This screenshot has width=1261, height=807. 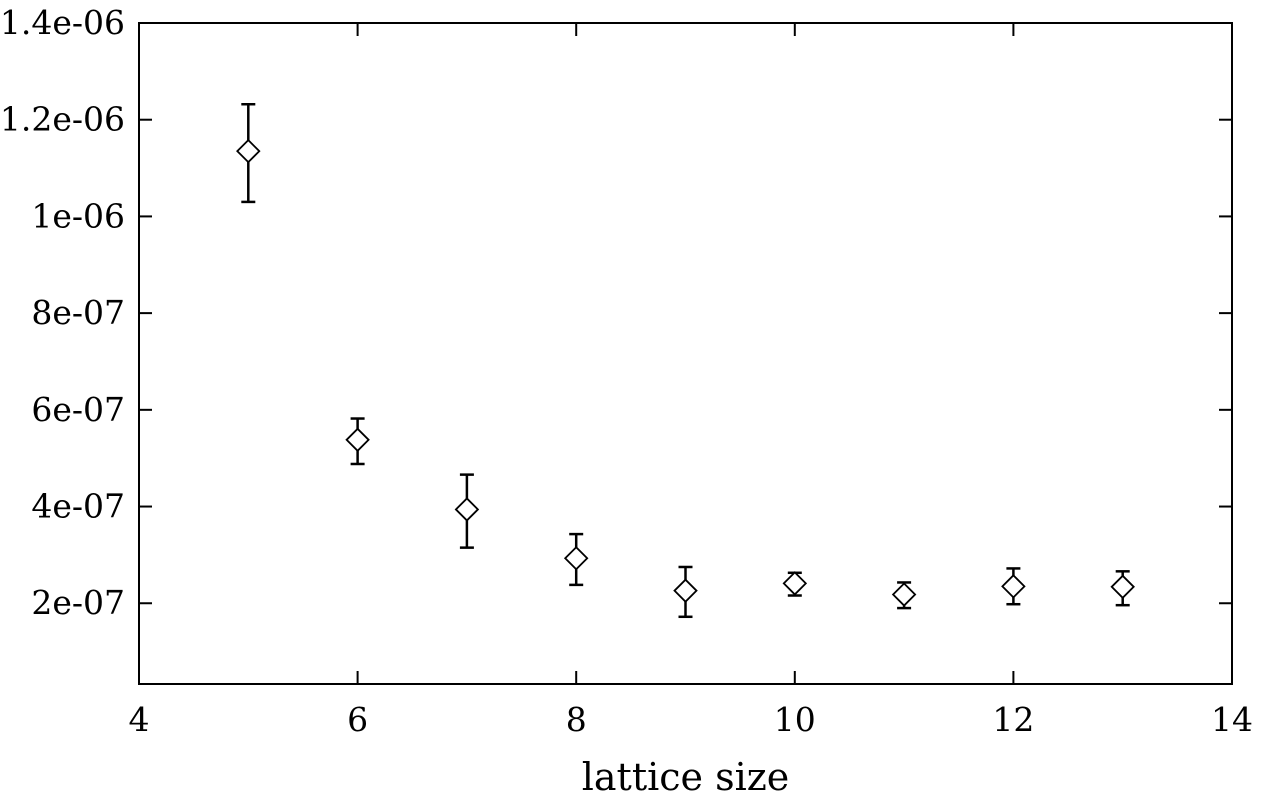 I want to click on x-tick-label: 10, so click(x=795, y=719).